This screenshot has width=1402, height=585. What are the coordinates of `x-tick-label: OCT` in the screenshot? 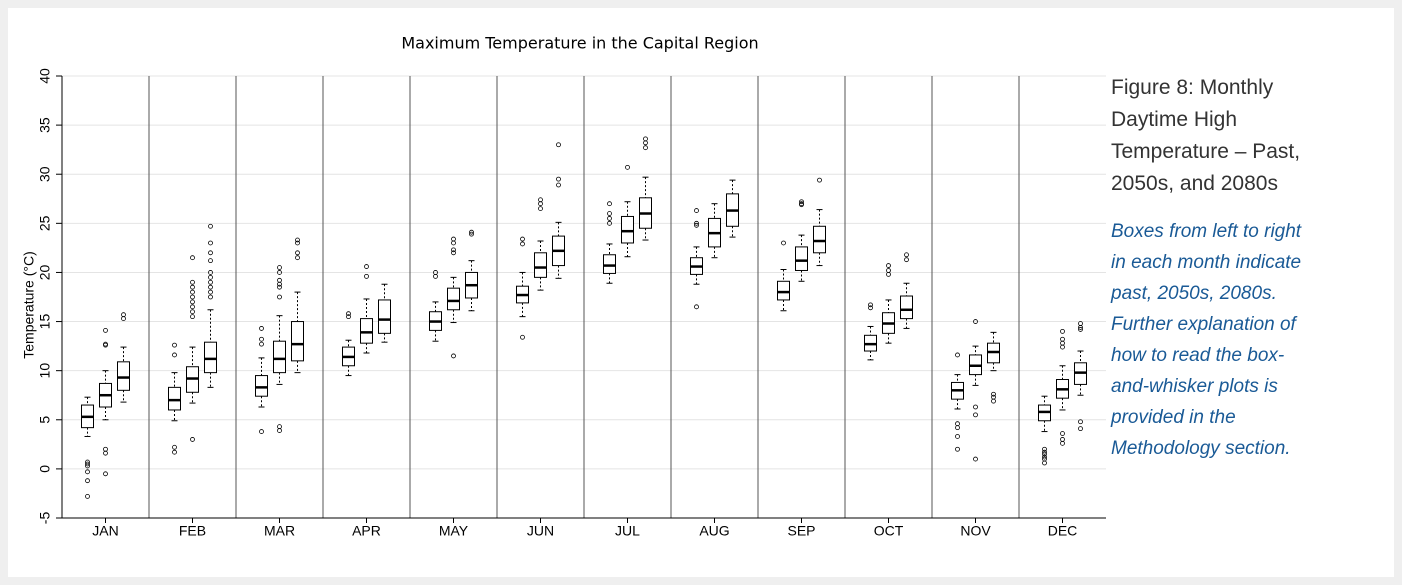 It's located at (889, 531).